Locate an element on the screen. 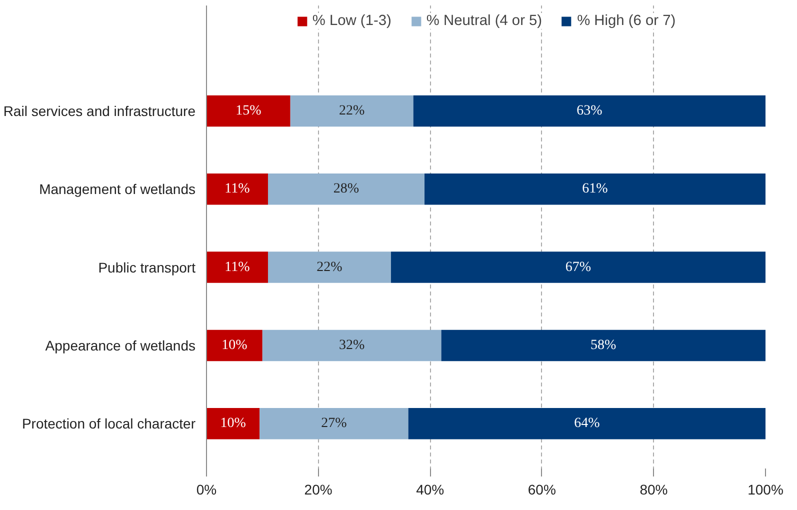 The width and height of the screenshot is (797, 510). data-label: 32% is located at coordinates (352, 345).